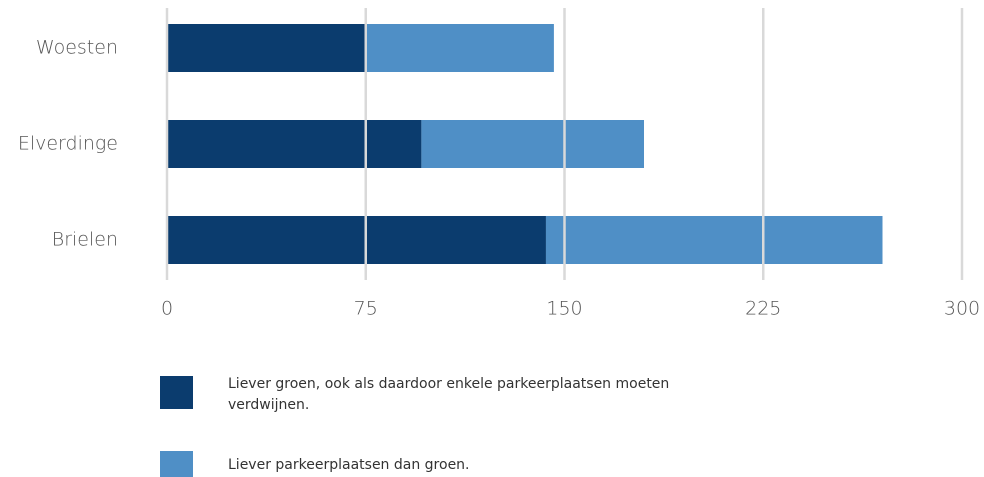 This screenshot has width=984, height=477. I want to click on x-tick-label: 0, so click(167, 309).